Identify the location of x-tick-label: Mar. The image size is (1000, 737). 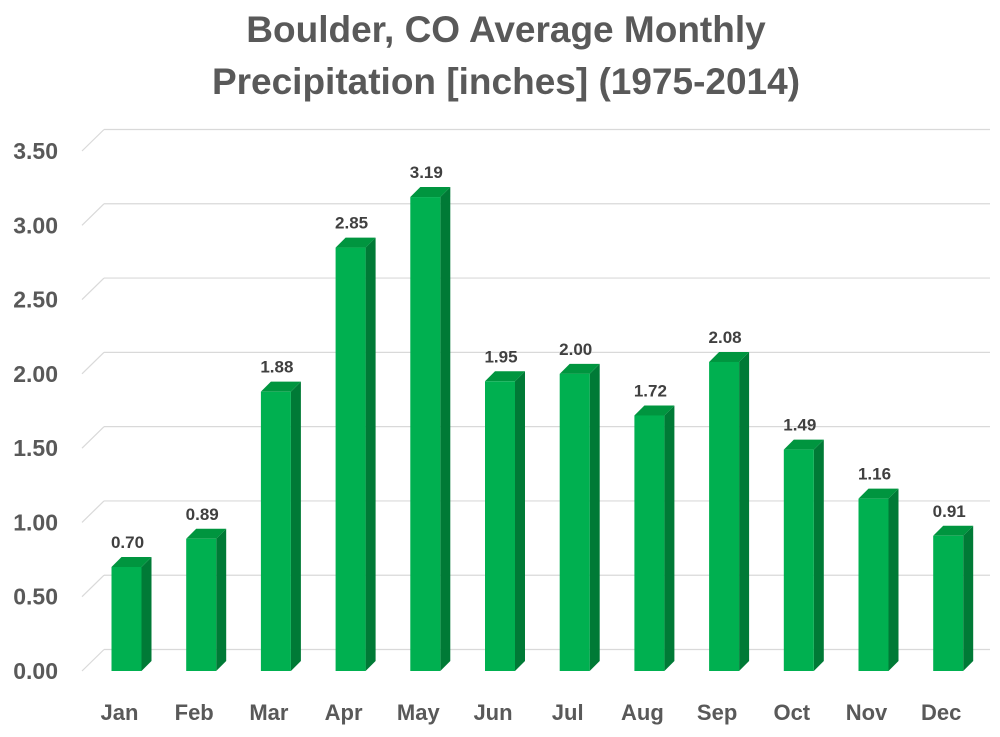
(269, 712).